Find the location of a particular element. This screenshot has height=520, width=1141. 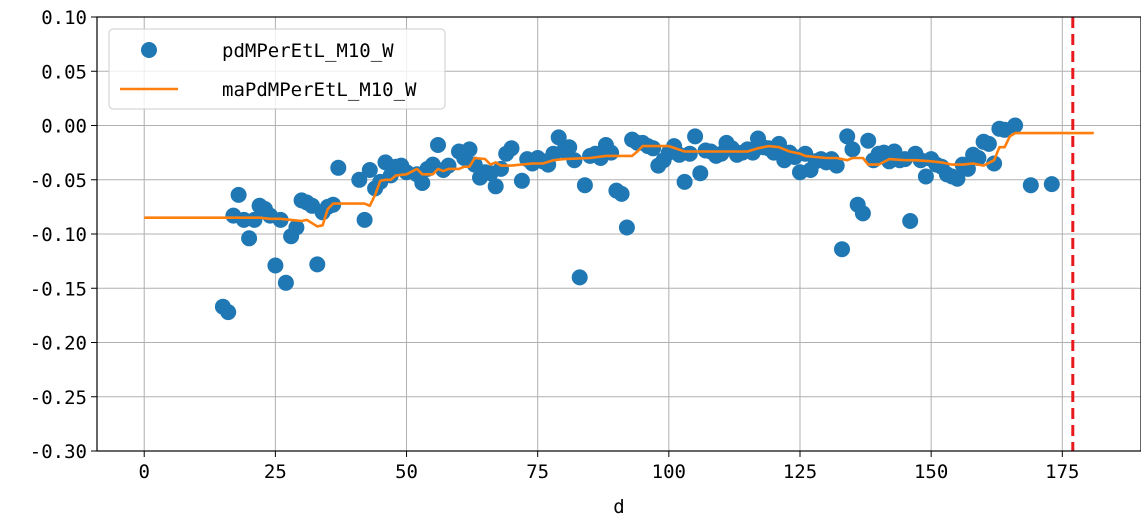

legend: pdMPerEtL_M10_W maPdMPerEtL_M10_W is located at coordinates (277, 69).